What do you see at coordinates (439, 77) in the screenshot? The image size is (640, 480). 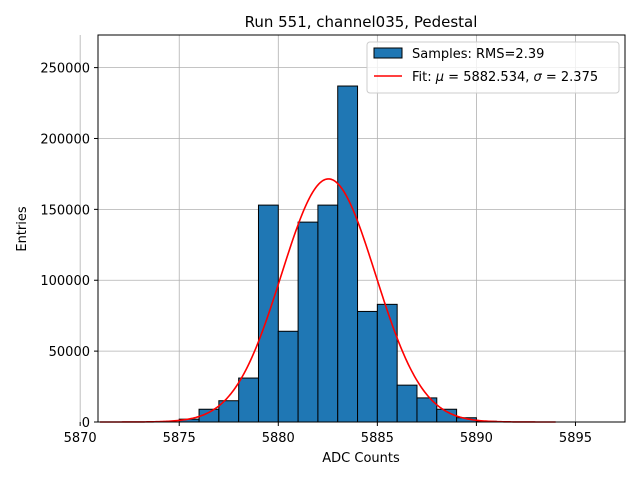 I see `legend-fit-mu: μ` at bounding box center [439, 77].